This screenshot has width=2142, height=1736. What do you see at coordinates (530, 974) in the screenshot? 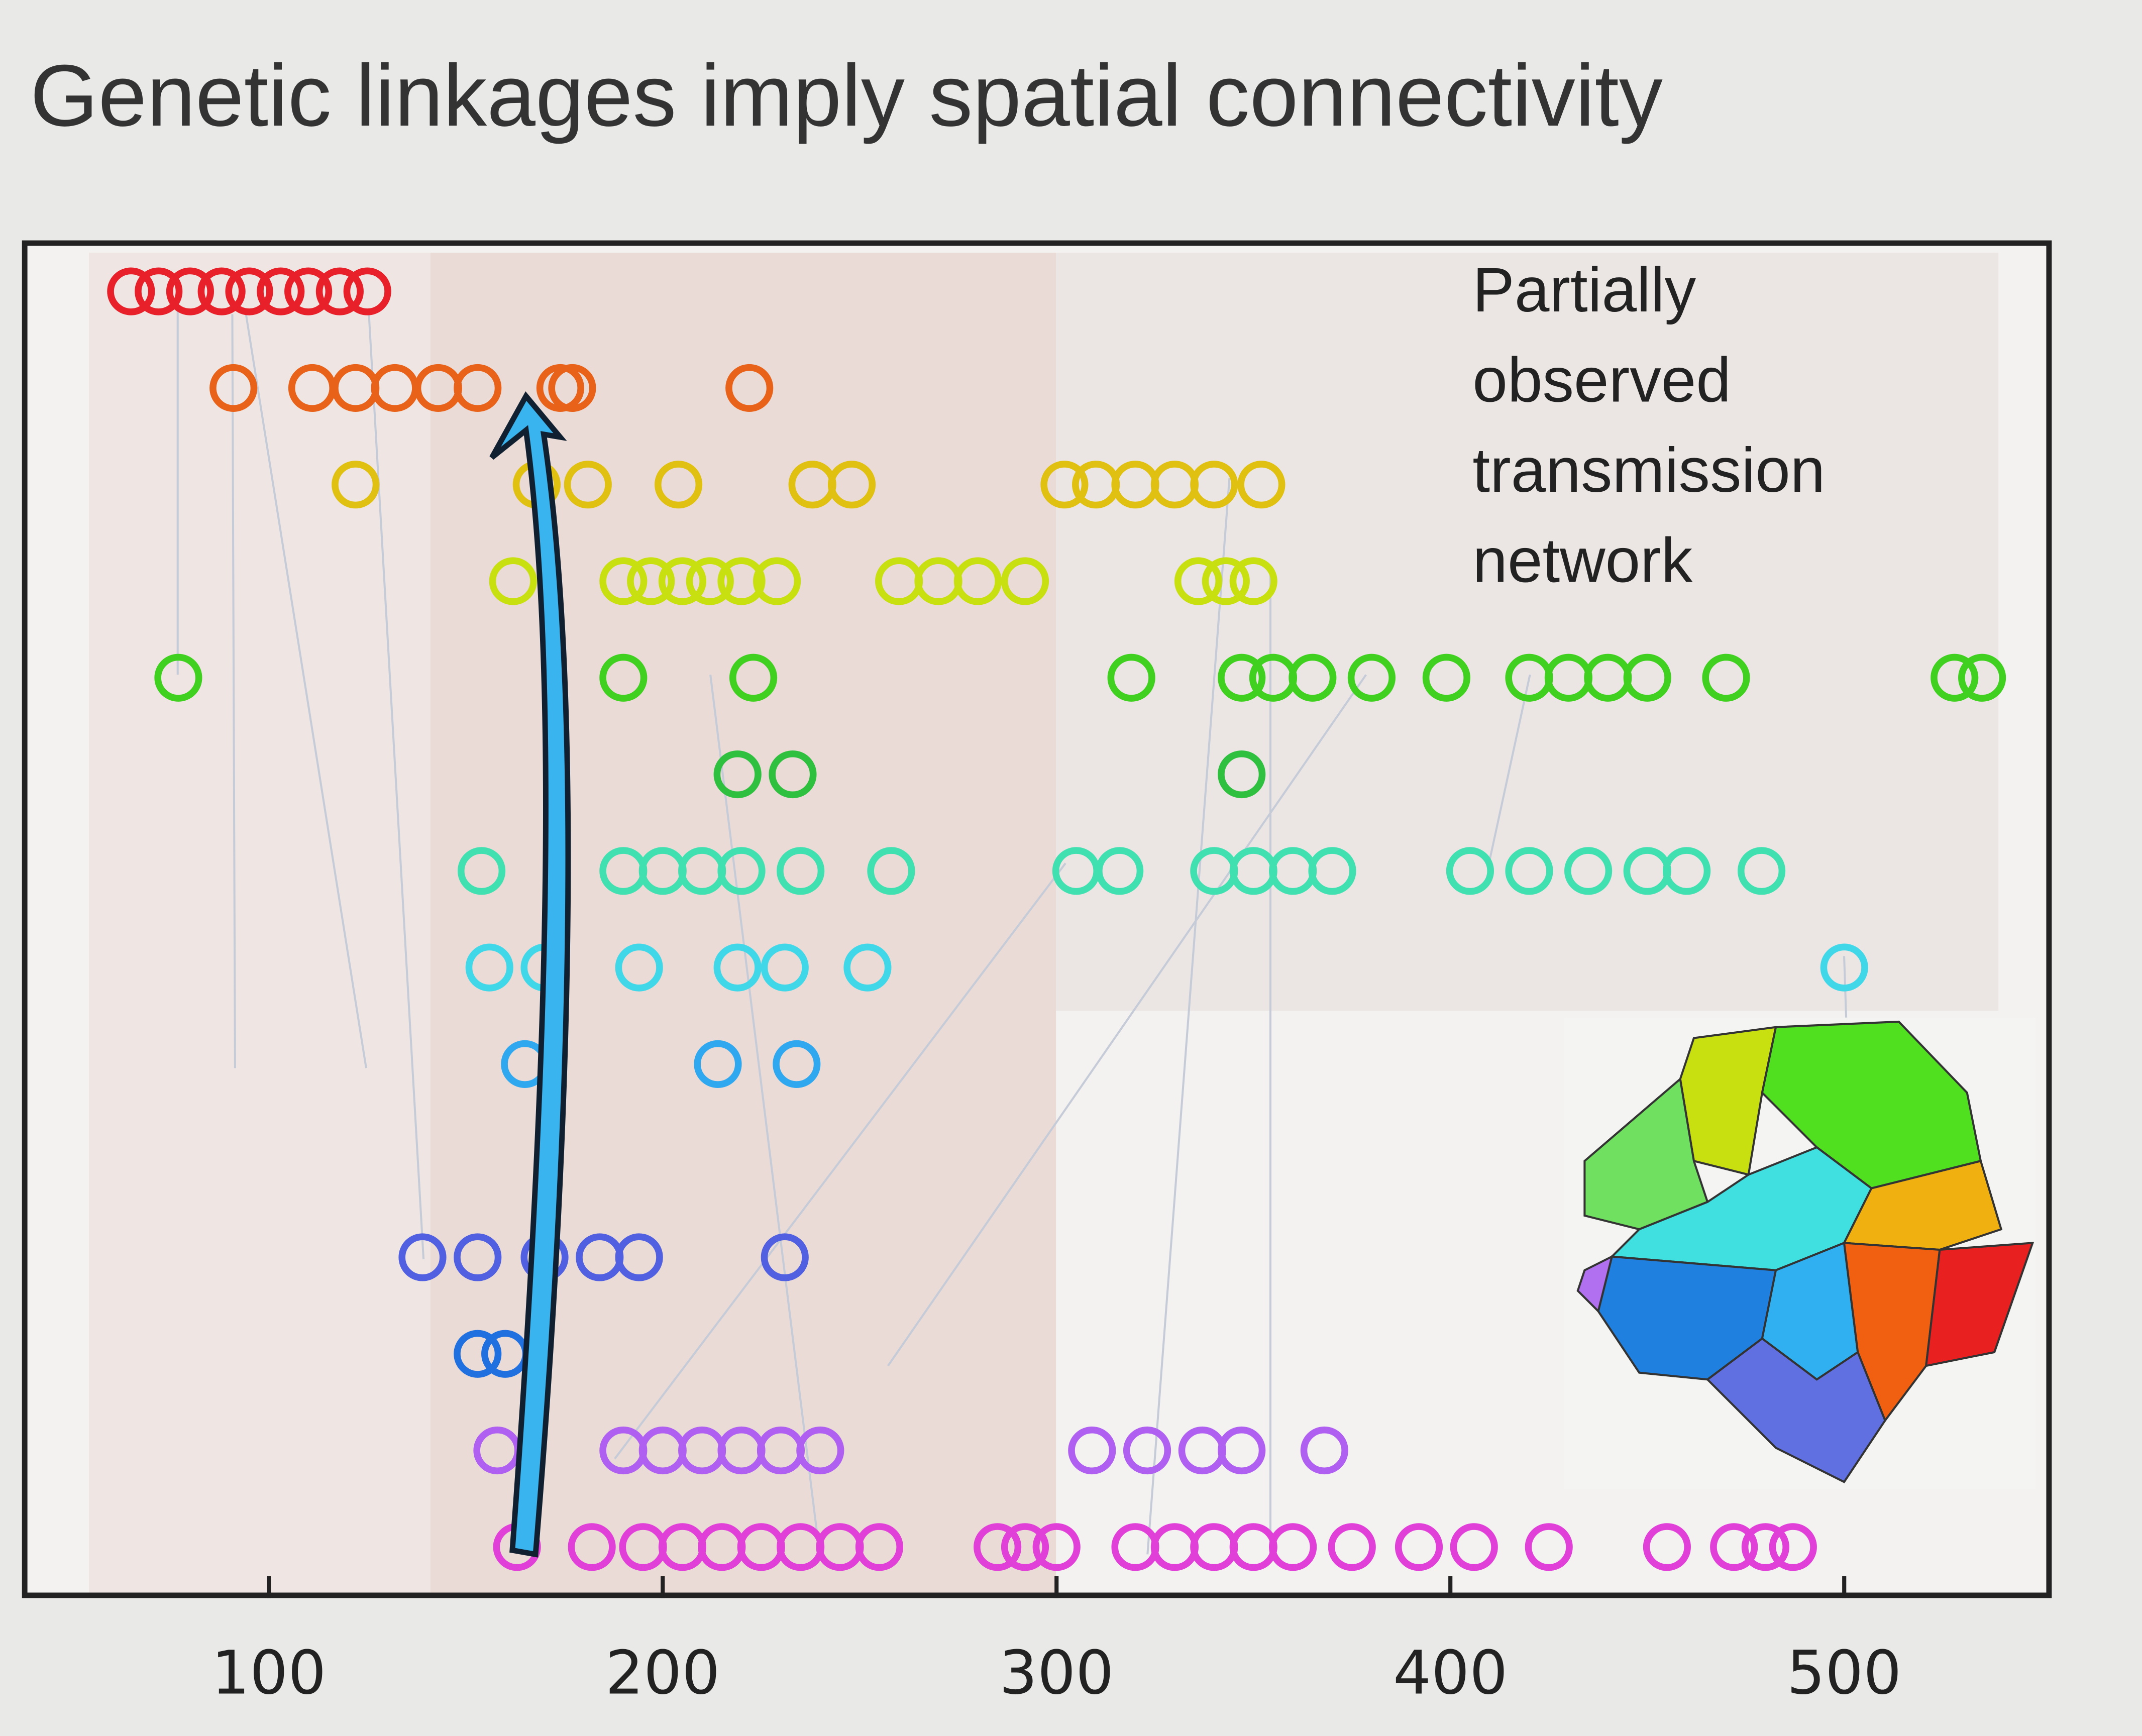
I see `arrow` at bounding box center [530, 974].